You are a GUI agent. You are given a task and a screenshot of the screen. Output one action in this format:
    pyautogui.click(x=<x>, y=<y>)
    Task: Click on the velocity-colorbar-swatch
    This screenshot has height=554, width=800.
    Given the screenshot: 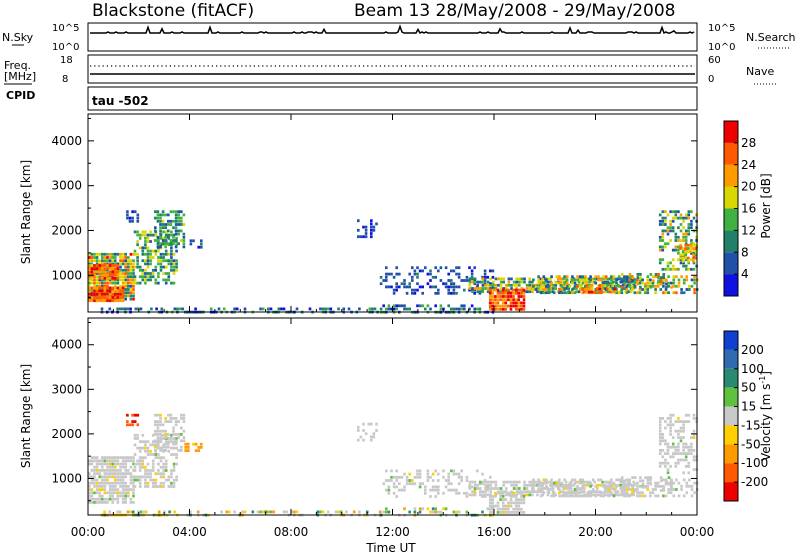 What is the action you would take?
    pyautogui.click(x=731, y=473)
    